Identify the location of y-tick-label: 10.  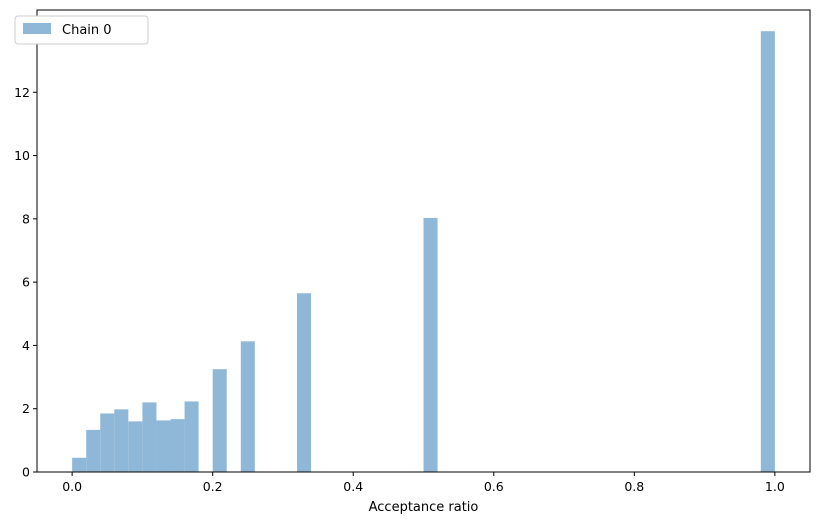
(22, 155).